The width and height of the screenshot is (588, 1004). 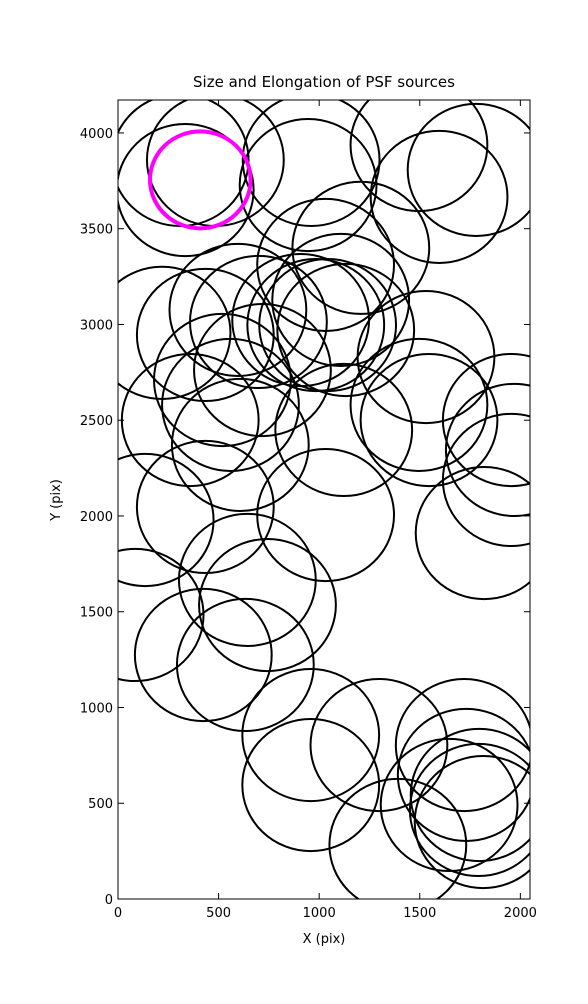 What do you see at coordinates (96, 325) in the screenshot?
I see `y-tick-label: 3000` at bounding box center [96, 325].